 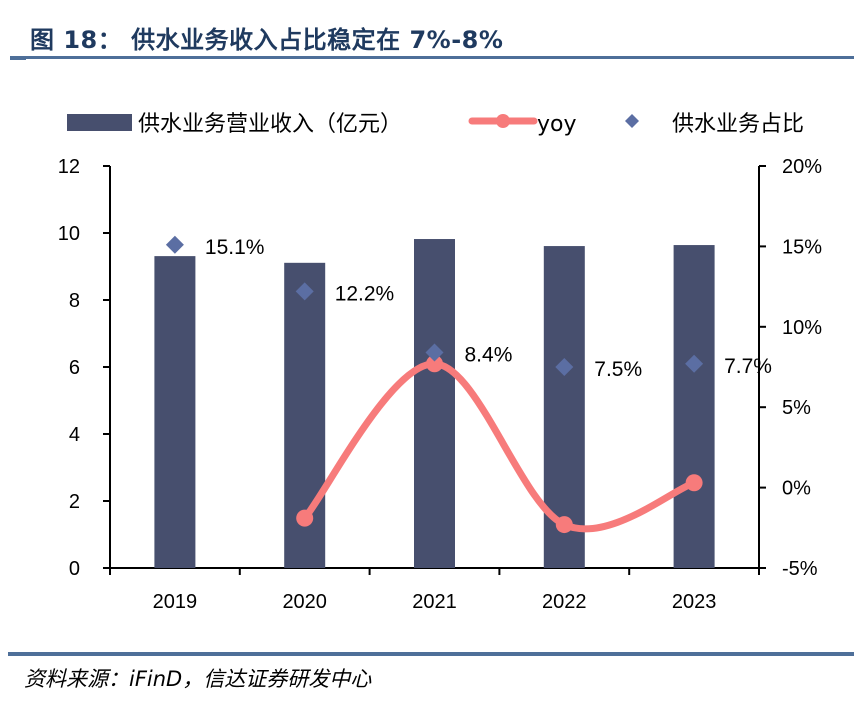 What do you see at coordinates (365, 293) in the screenshot?
I see `share-data-label: 12.2%` at bounding box center [365, 293].